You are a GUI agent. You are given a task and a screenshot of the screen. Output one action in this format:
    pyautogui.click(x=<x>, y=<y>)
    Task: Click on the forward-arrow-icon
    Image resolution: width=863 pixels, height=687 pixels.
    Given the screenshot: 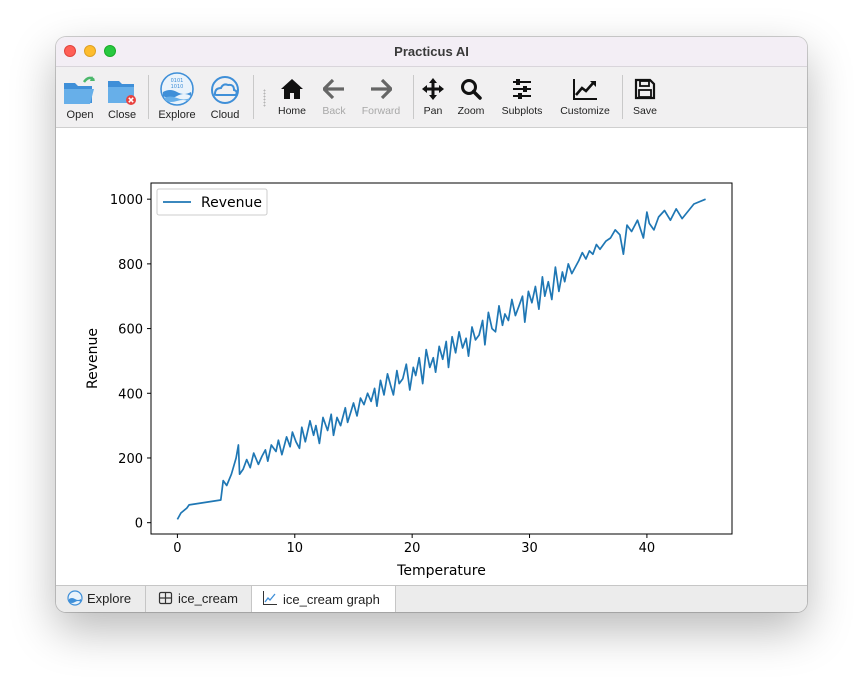 What is the action you would take?
    pyautogui.click(x=381, y=89)
    